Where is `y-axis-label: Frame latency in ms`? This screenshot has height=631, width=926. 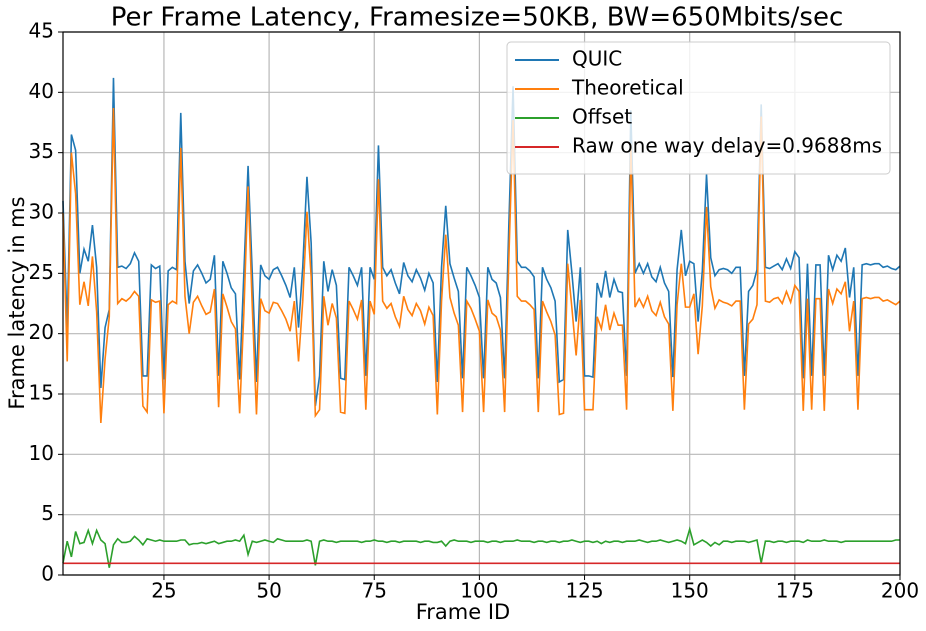
y-axis-label: Frame latency in ms is located at coordinates (17, 302).